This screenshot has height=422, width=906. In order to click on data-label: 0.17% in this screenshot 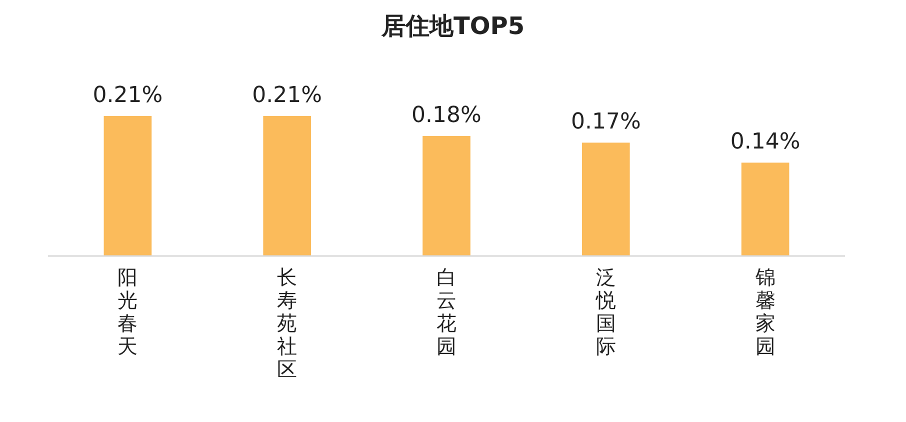, I will do `click(605, 122)`.